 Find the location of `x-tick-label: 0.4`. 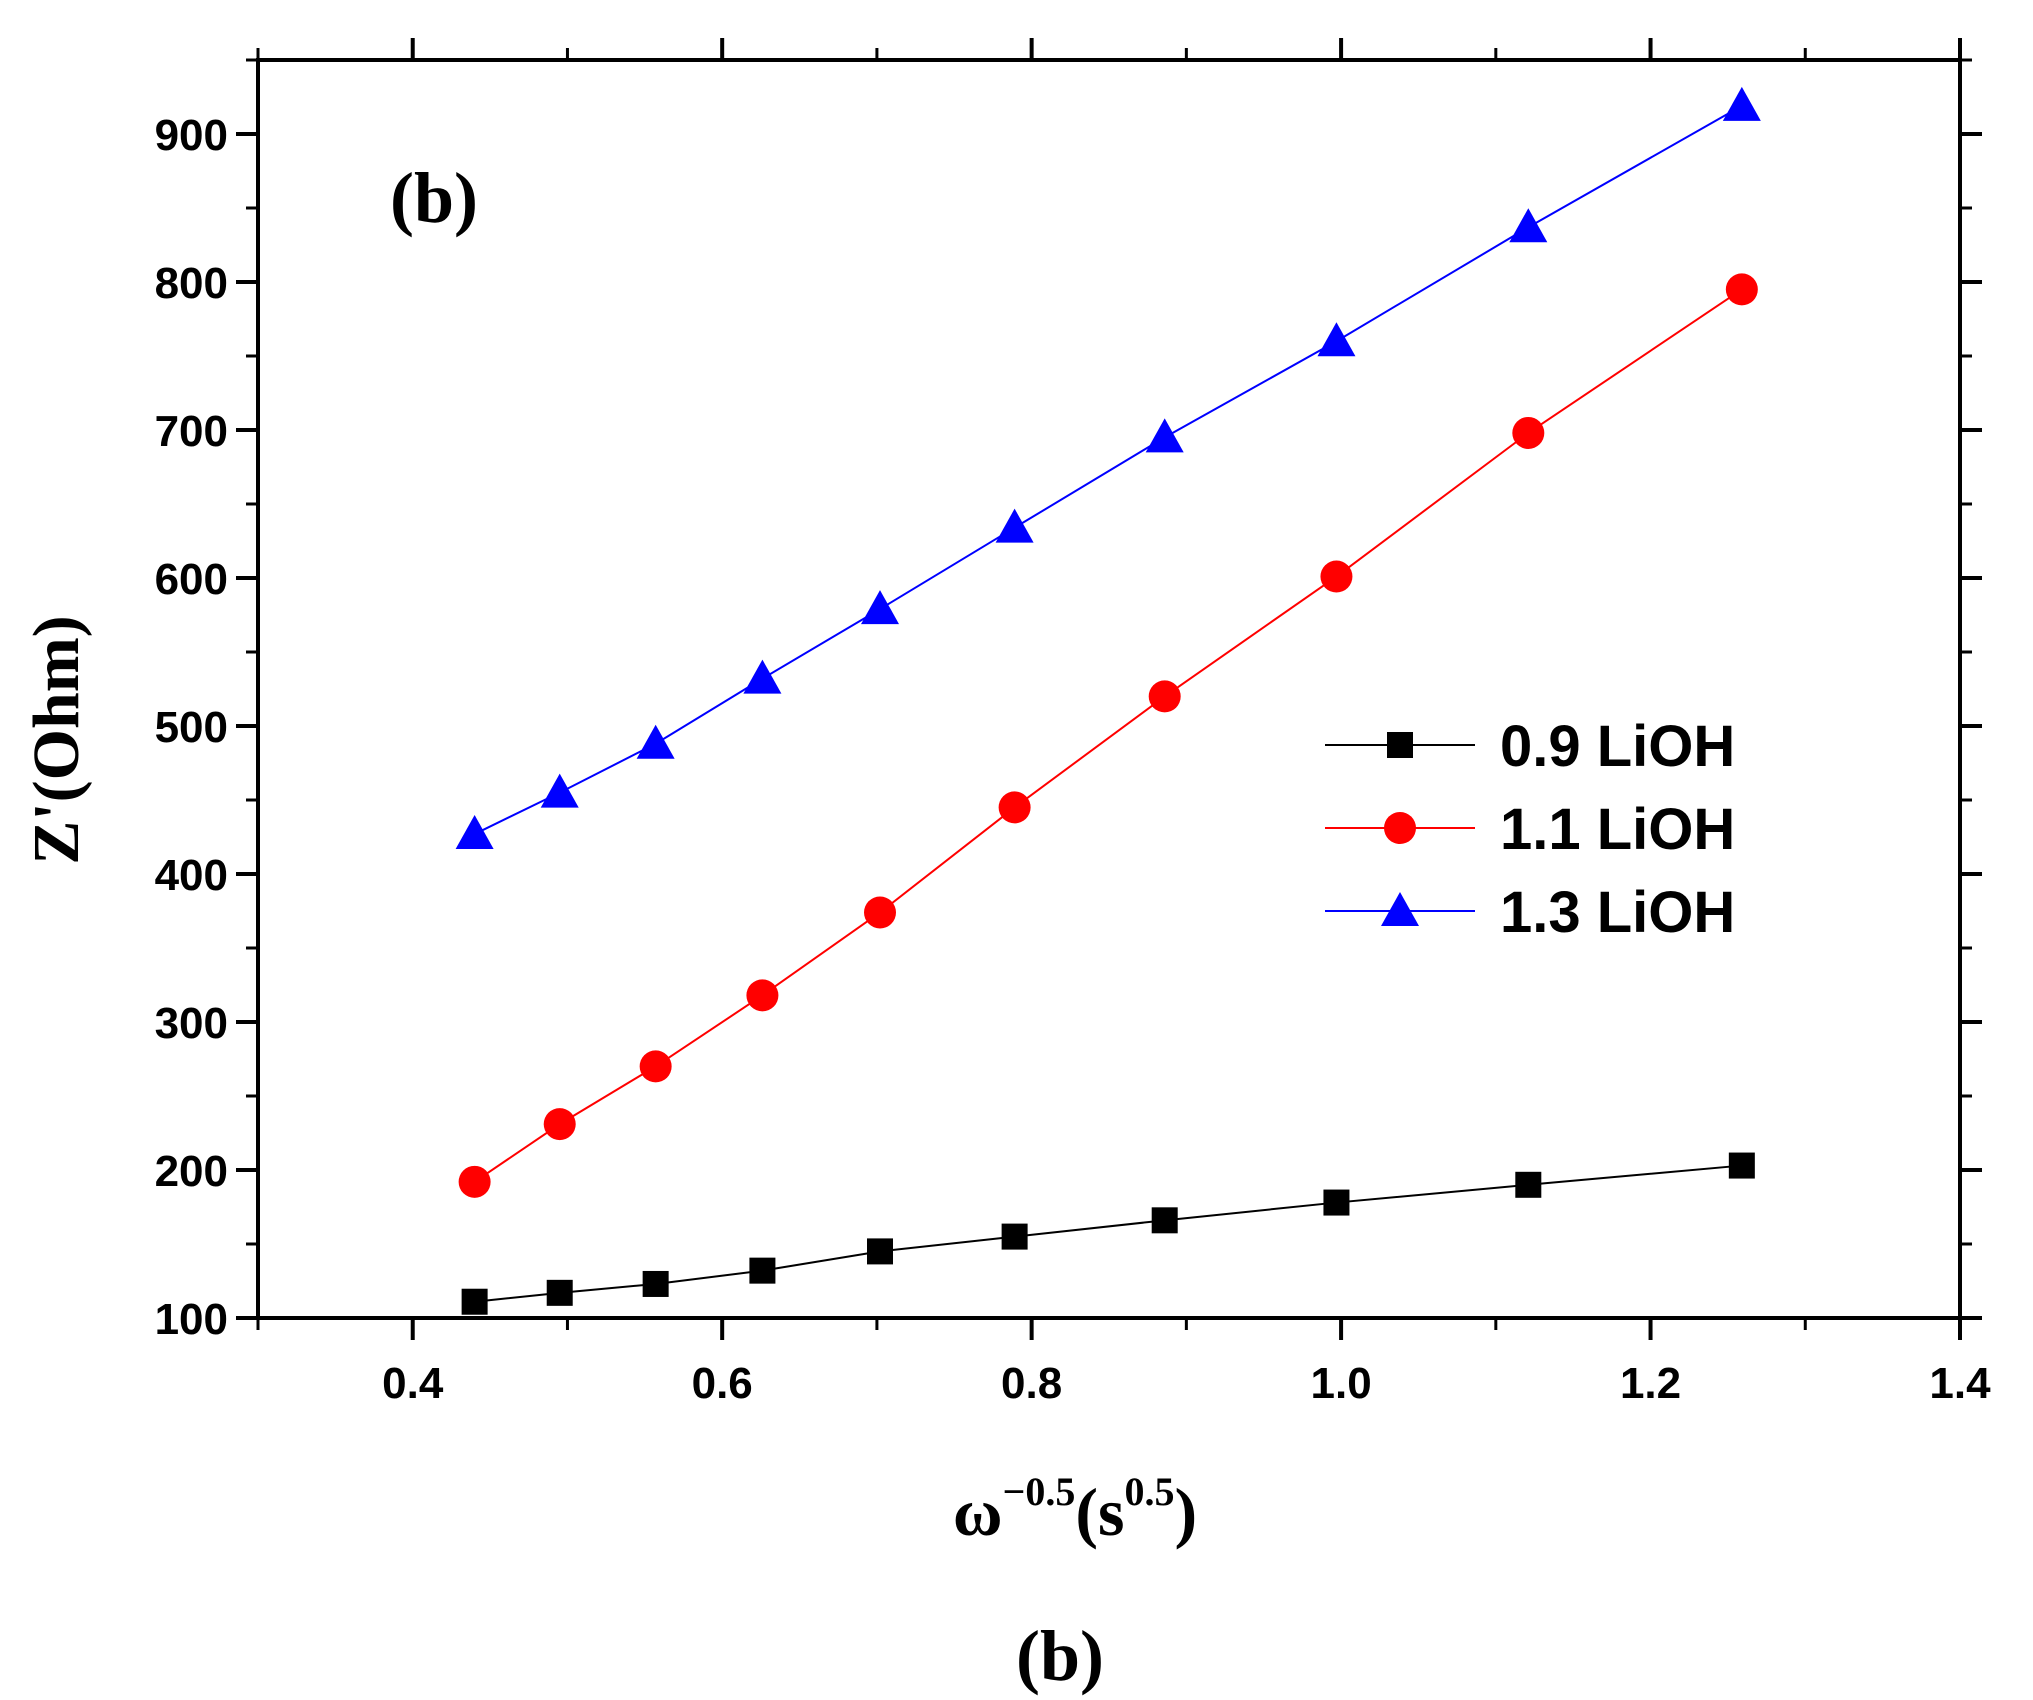

x-tick-label: 0.4 is located at coordinates (413, 1383).